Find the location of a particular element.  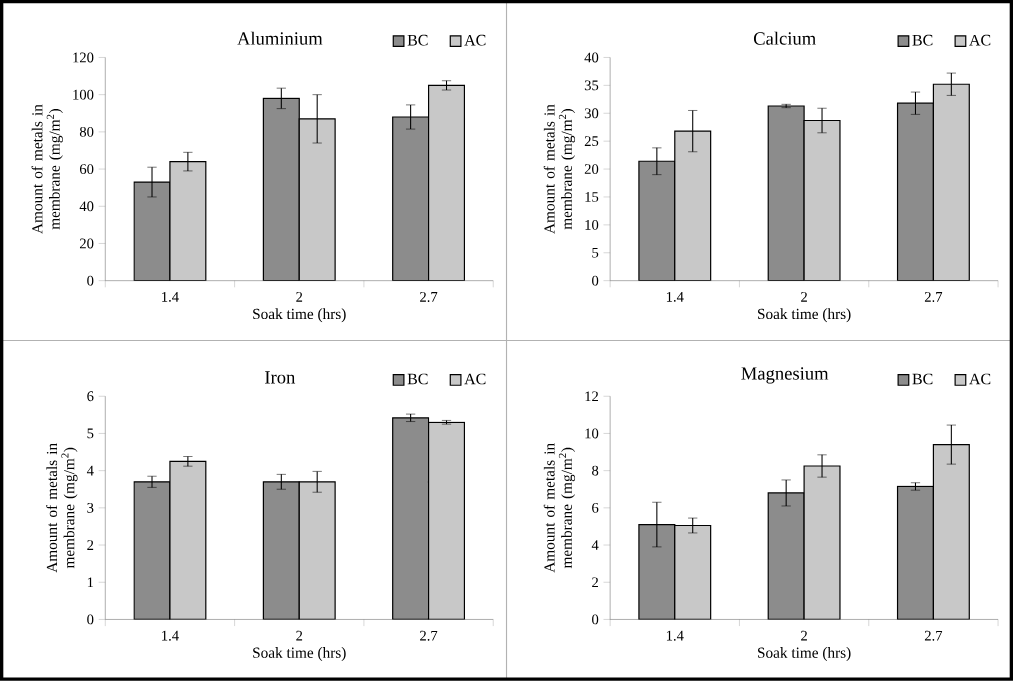

y-tick-label: 15 is located at coordinates (592, 197).